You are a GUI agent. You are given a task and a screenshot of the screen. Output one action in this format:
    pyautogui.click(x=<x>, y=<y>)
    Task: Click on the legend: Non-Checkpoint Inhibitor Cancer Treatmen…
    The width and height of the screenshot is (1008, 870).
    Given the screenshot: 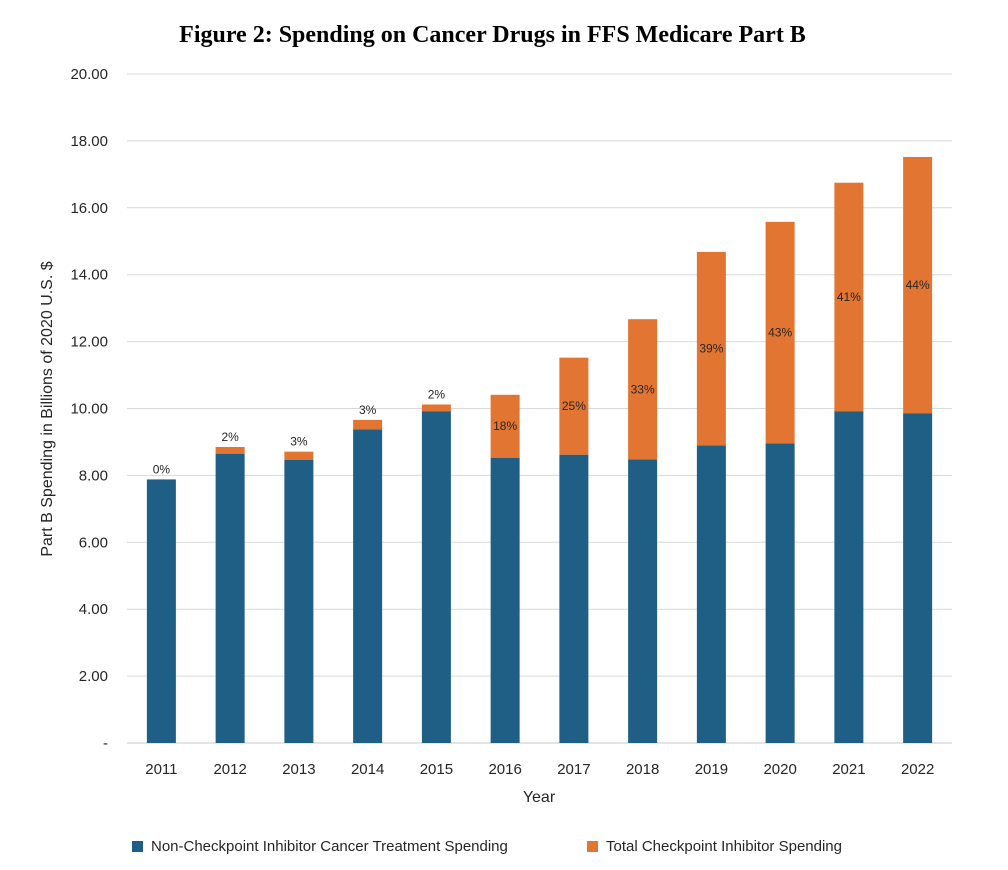 What is the action you would take?
    pyautogui.click(x=504, y=850)
    